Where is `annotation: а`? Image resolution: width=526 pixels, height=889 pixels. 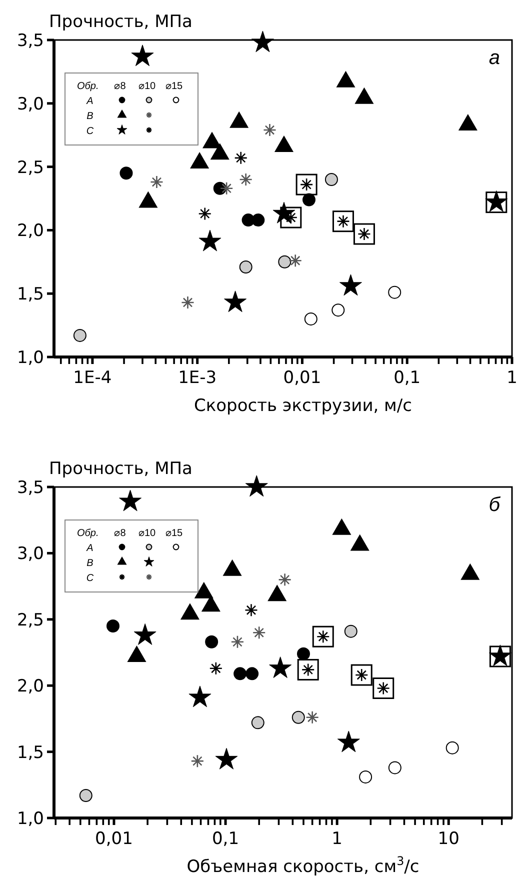 annotation: а is located at coordinates (494, 58).